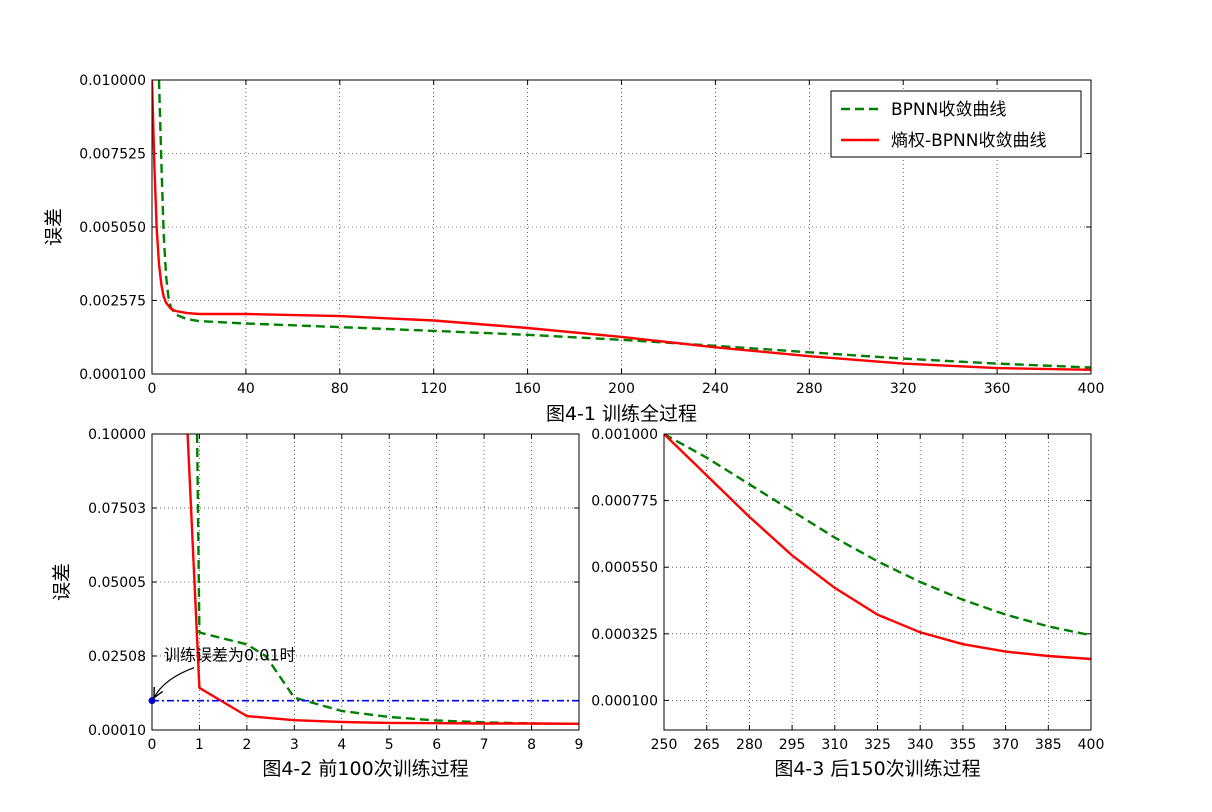 This screenshot has height=812, width=1212. Describe the element at coordinates (834, 745) in the screenshot. I see `x-tick-label: 310` at that location.